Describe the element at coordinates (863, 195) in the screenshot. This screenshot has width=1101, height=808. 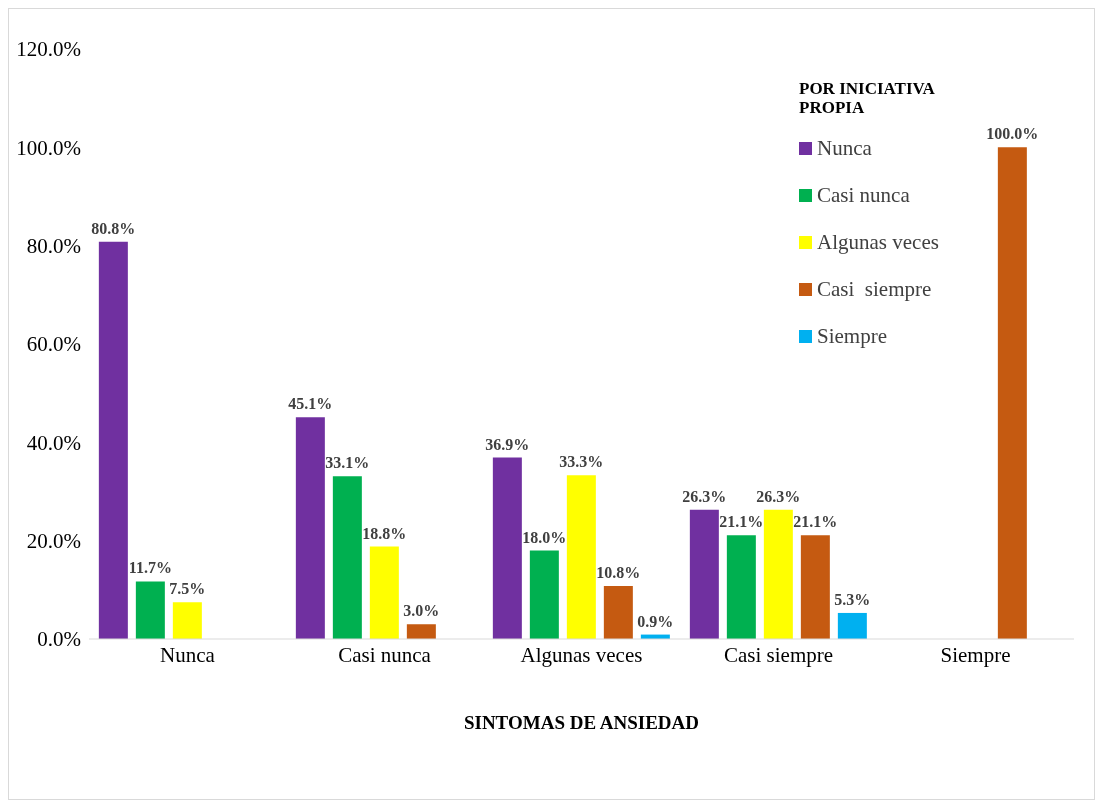
I see `legend-label: Casi nunca` at that location.